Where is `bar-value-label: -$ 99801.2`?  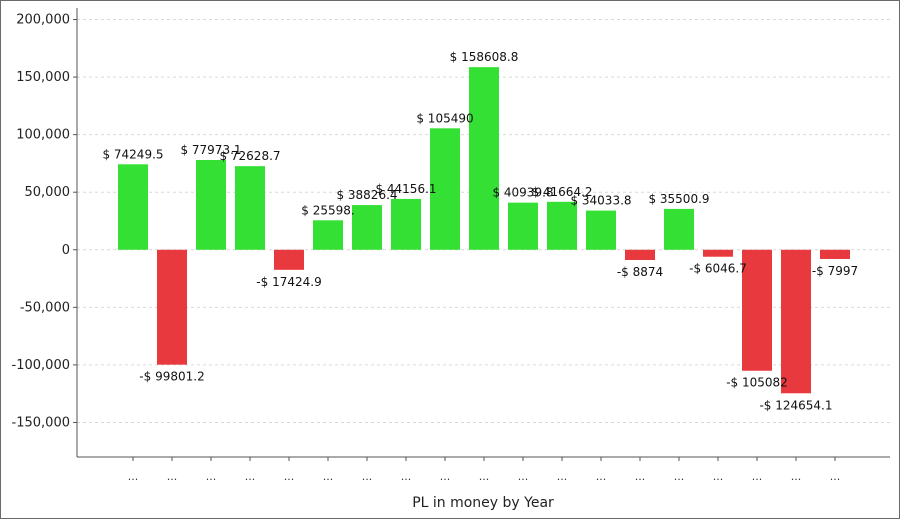 bar-value-label: -$ 99801.2 is located at coordinates (171, 377).